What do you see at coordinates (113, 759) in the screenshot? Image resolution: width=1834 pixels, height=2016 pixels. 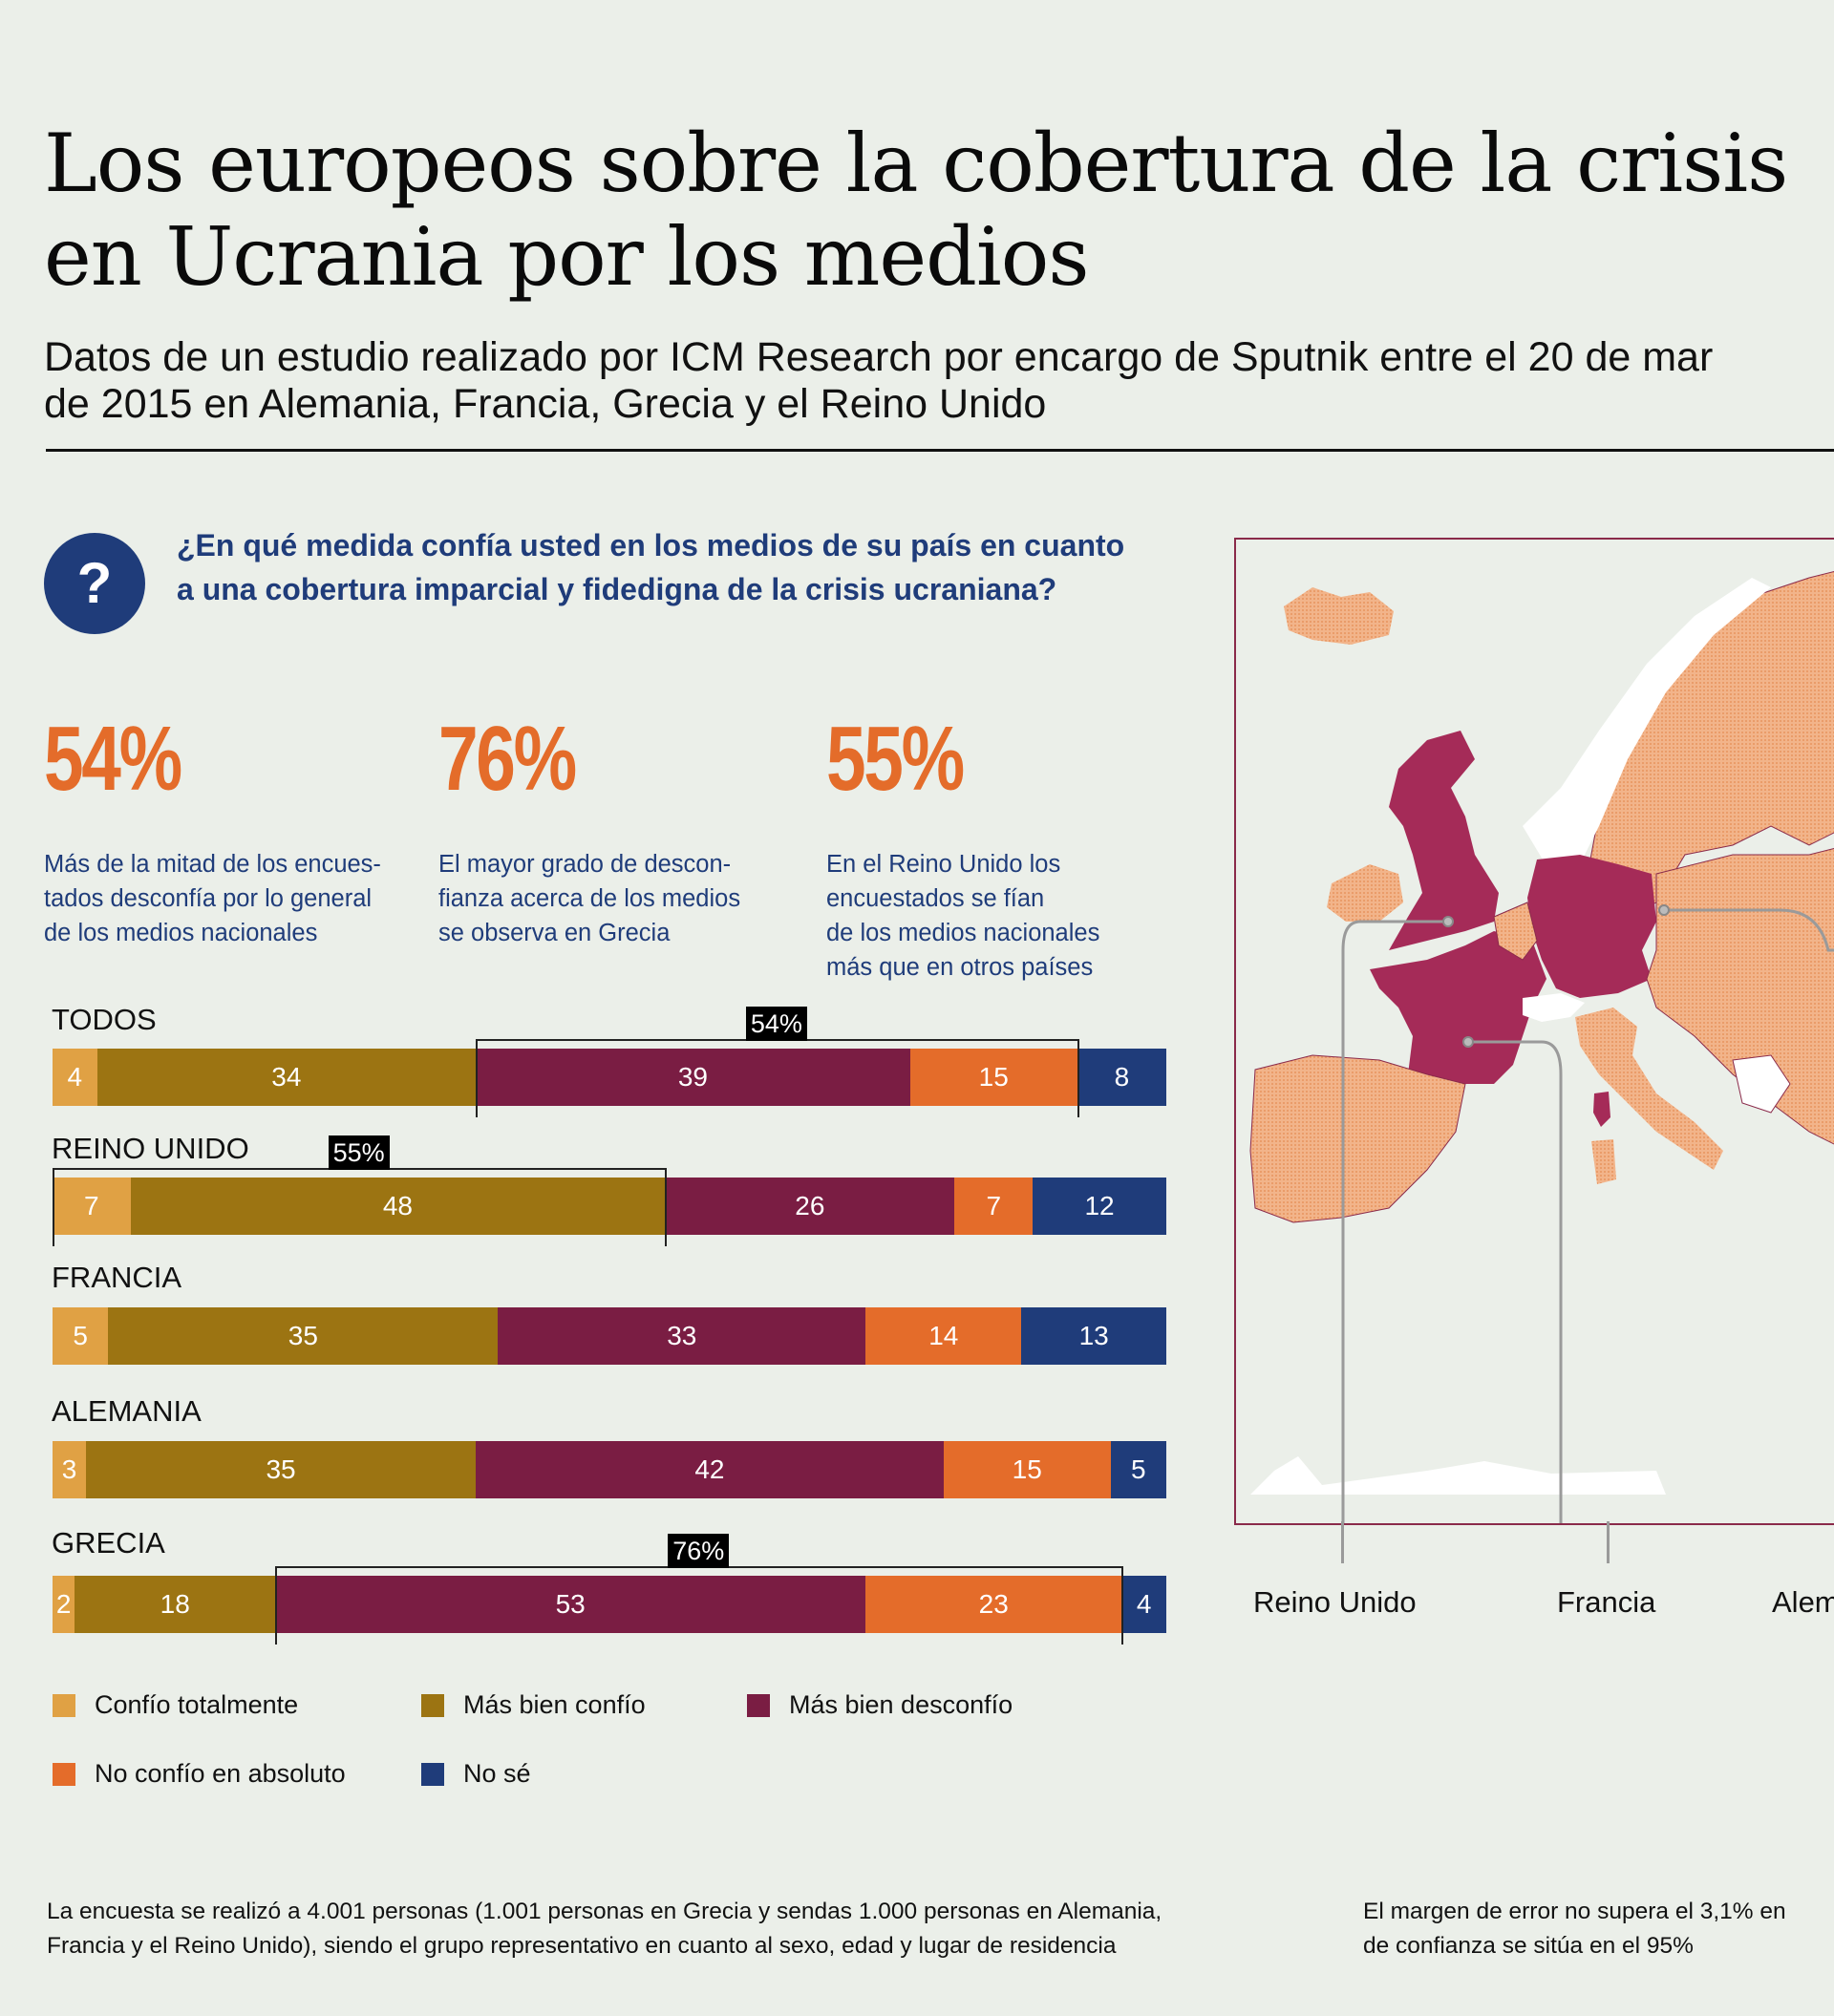 I see `stat-value: 54%` at bounding box center [113, 759].